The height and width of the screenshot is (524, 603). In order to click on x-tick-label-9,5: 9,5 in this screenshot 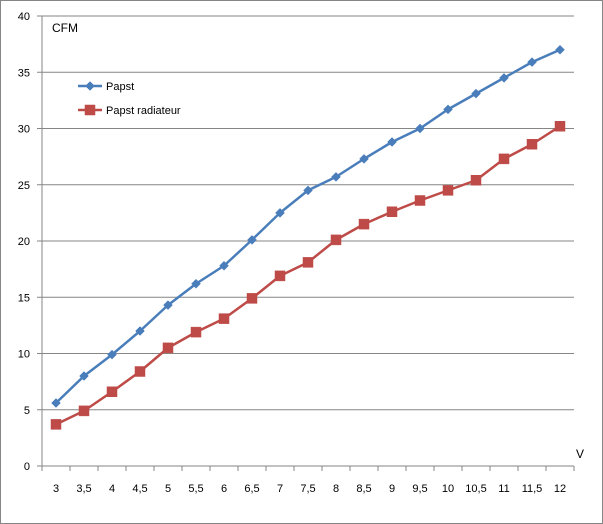, I will do `click(419, 489)`.